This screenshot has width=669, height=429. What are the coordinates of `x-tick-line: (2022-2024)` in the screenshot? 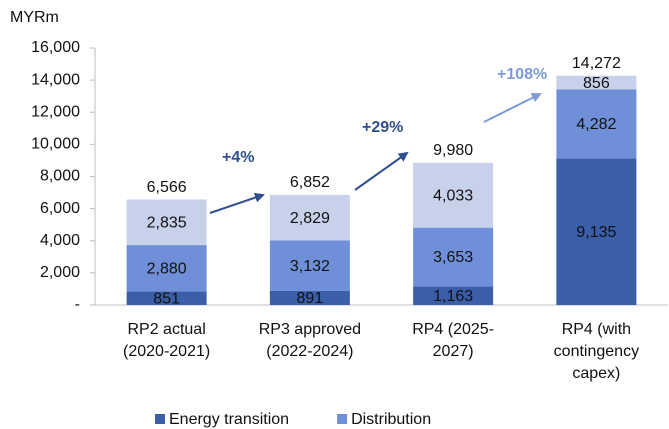 It's located at (309, 351).